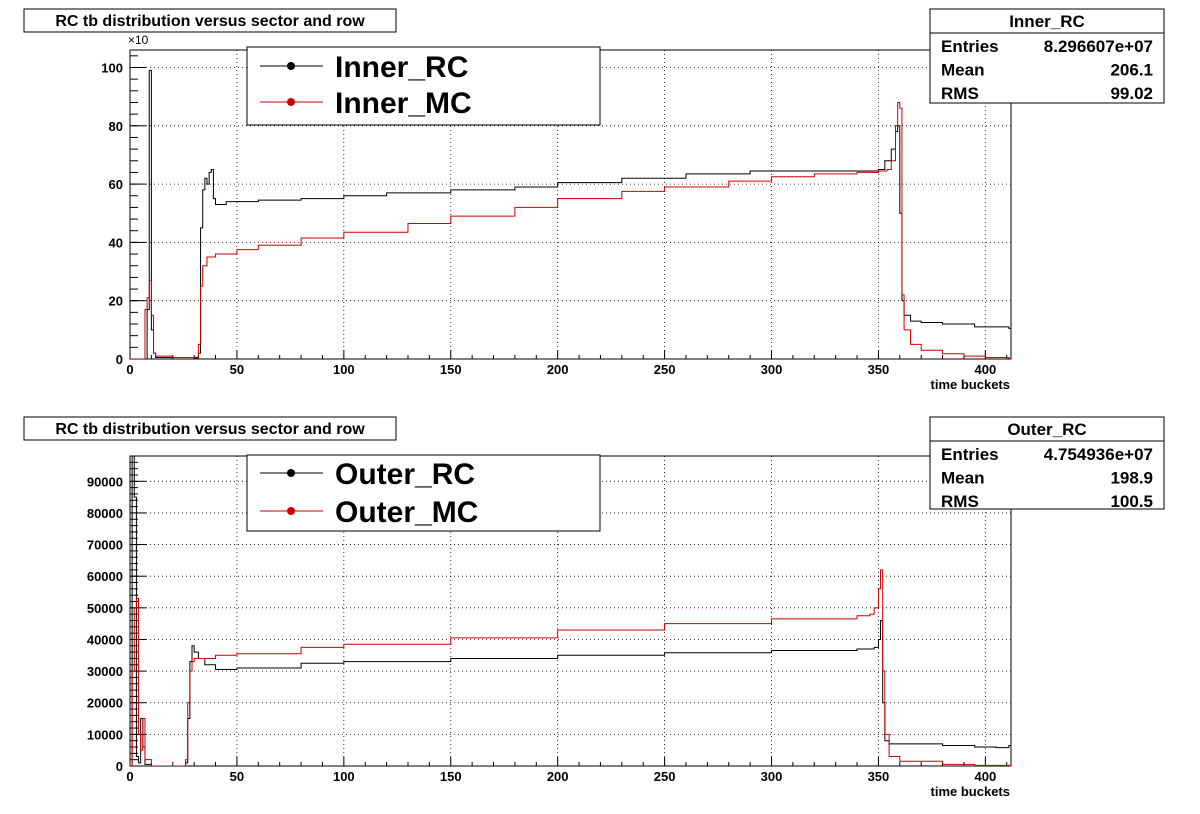 Image resolution: width=1200 pixels, height=814 pixels. What do you see at coordinates (105, 639) in the screenshot?
I see `y-tick-label: 40000` at bounding box center [105, 639].